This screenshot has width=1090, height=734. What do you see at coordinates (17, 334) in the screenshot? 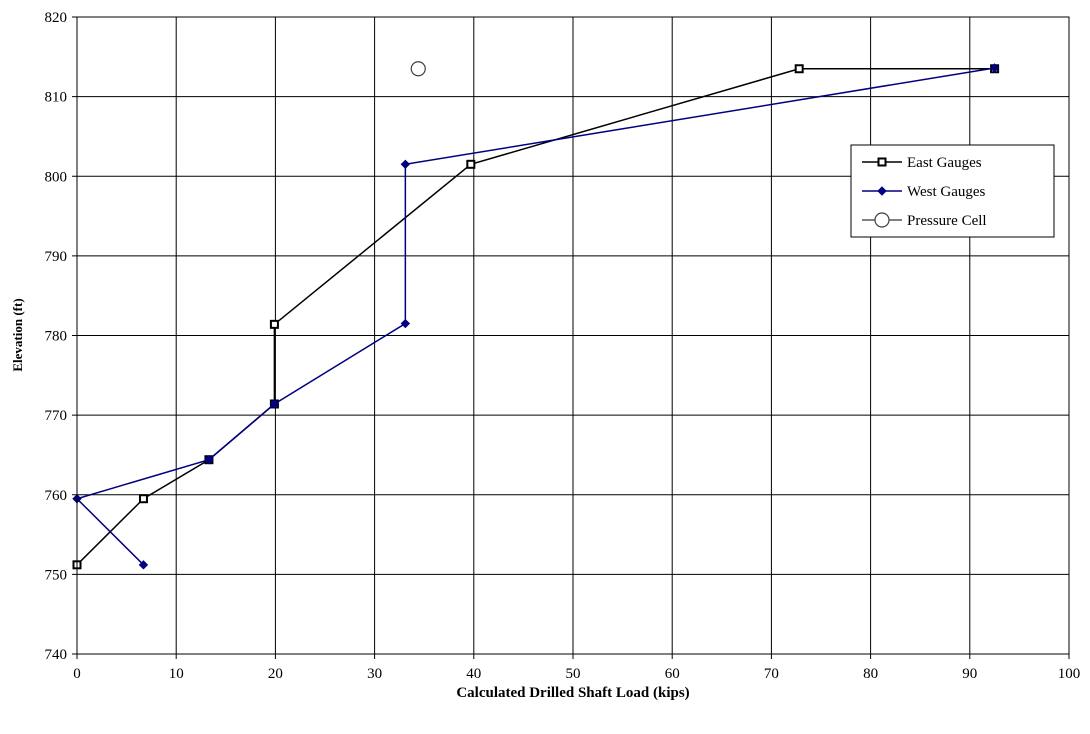
I see `y-axis-title: Elevation (ft)` at bounding box center [17, 334].